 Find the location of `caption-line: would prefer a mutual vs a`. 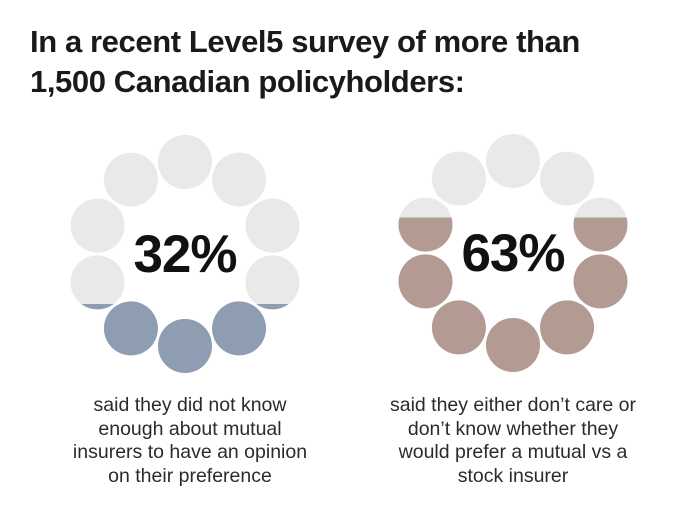

caption-line: would prefer a mutual vs a is located at coordinates (513, 452).